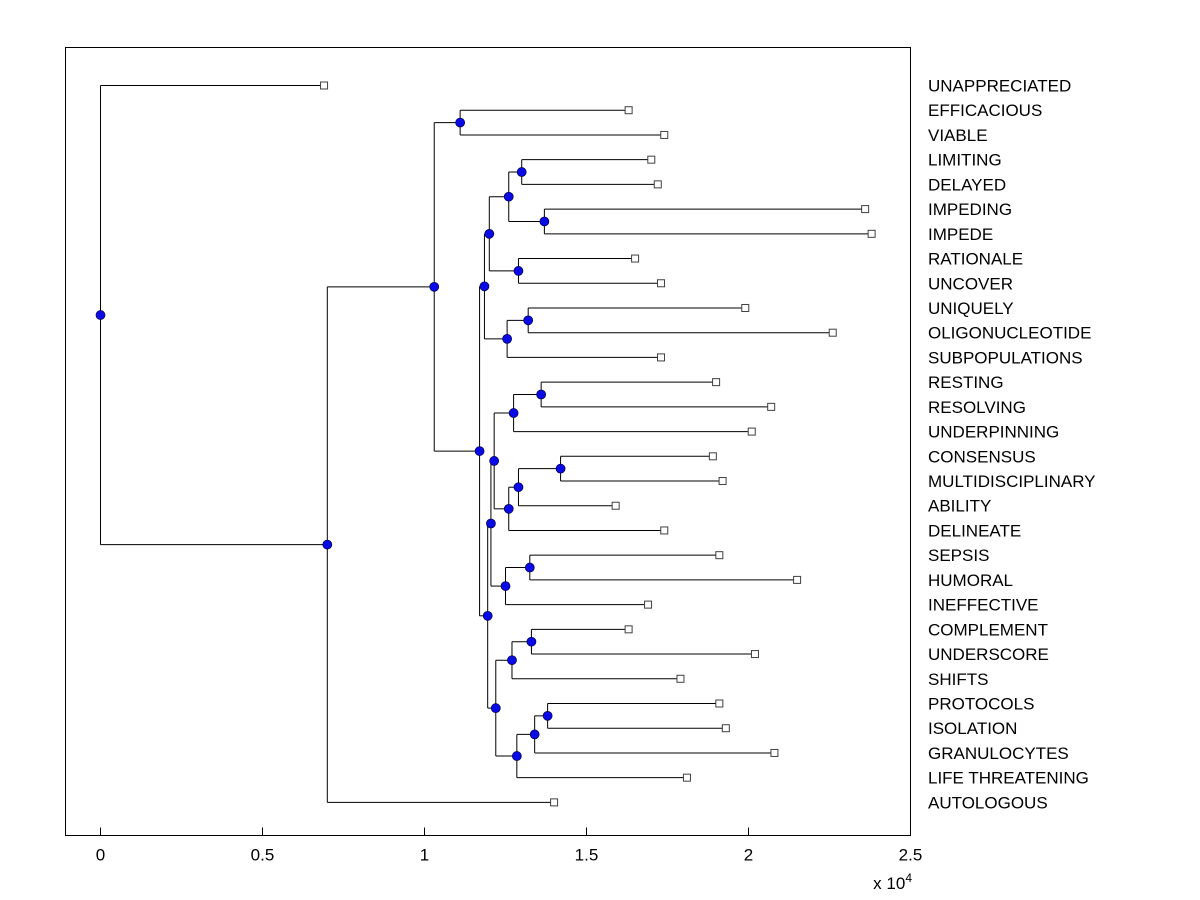  Describe the element at coordinates (981, 704) in the screenshot. I see `leaf-label: PROTOCOLS` at that location.